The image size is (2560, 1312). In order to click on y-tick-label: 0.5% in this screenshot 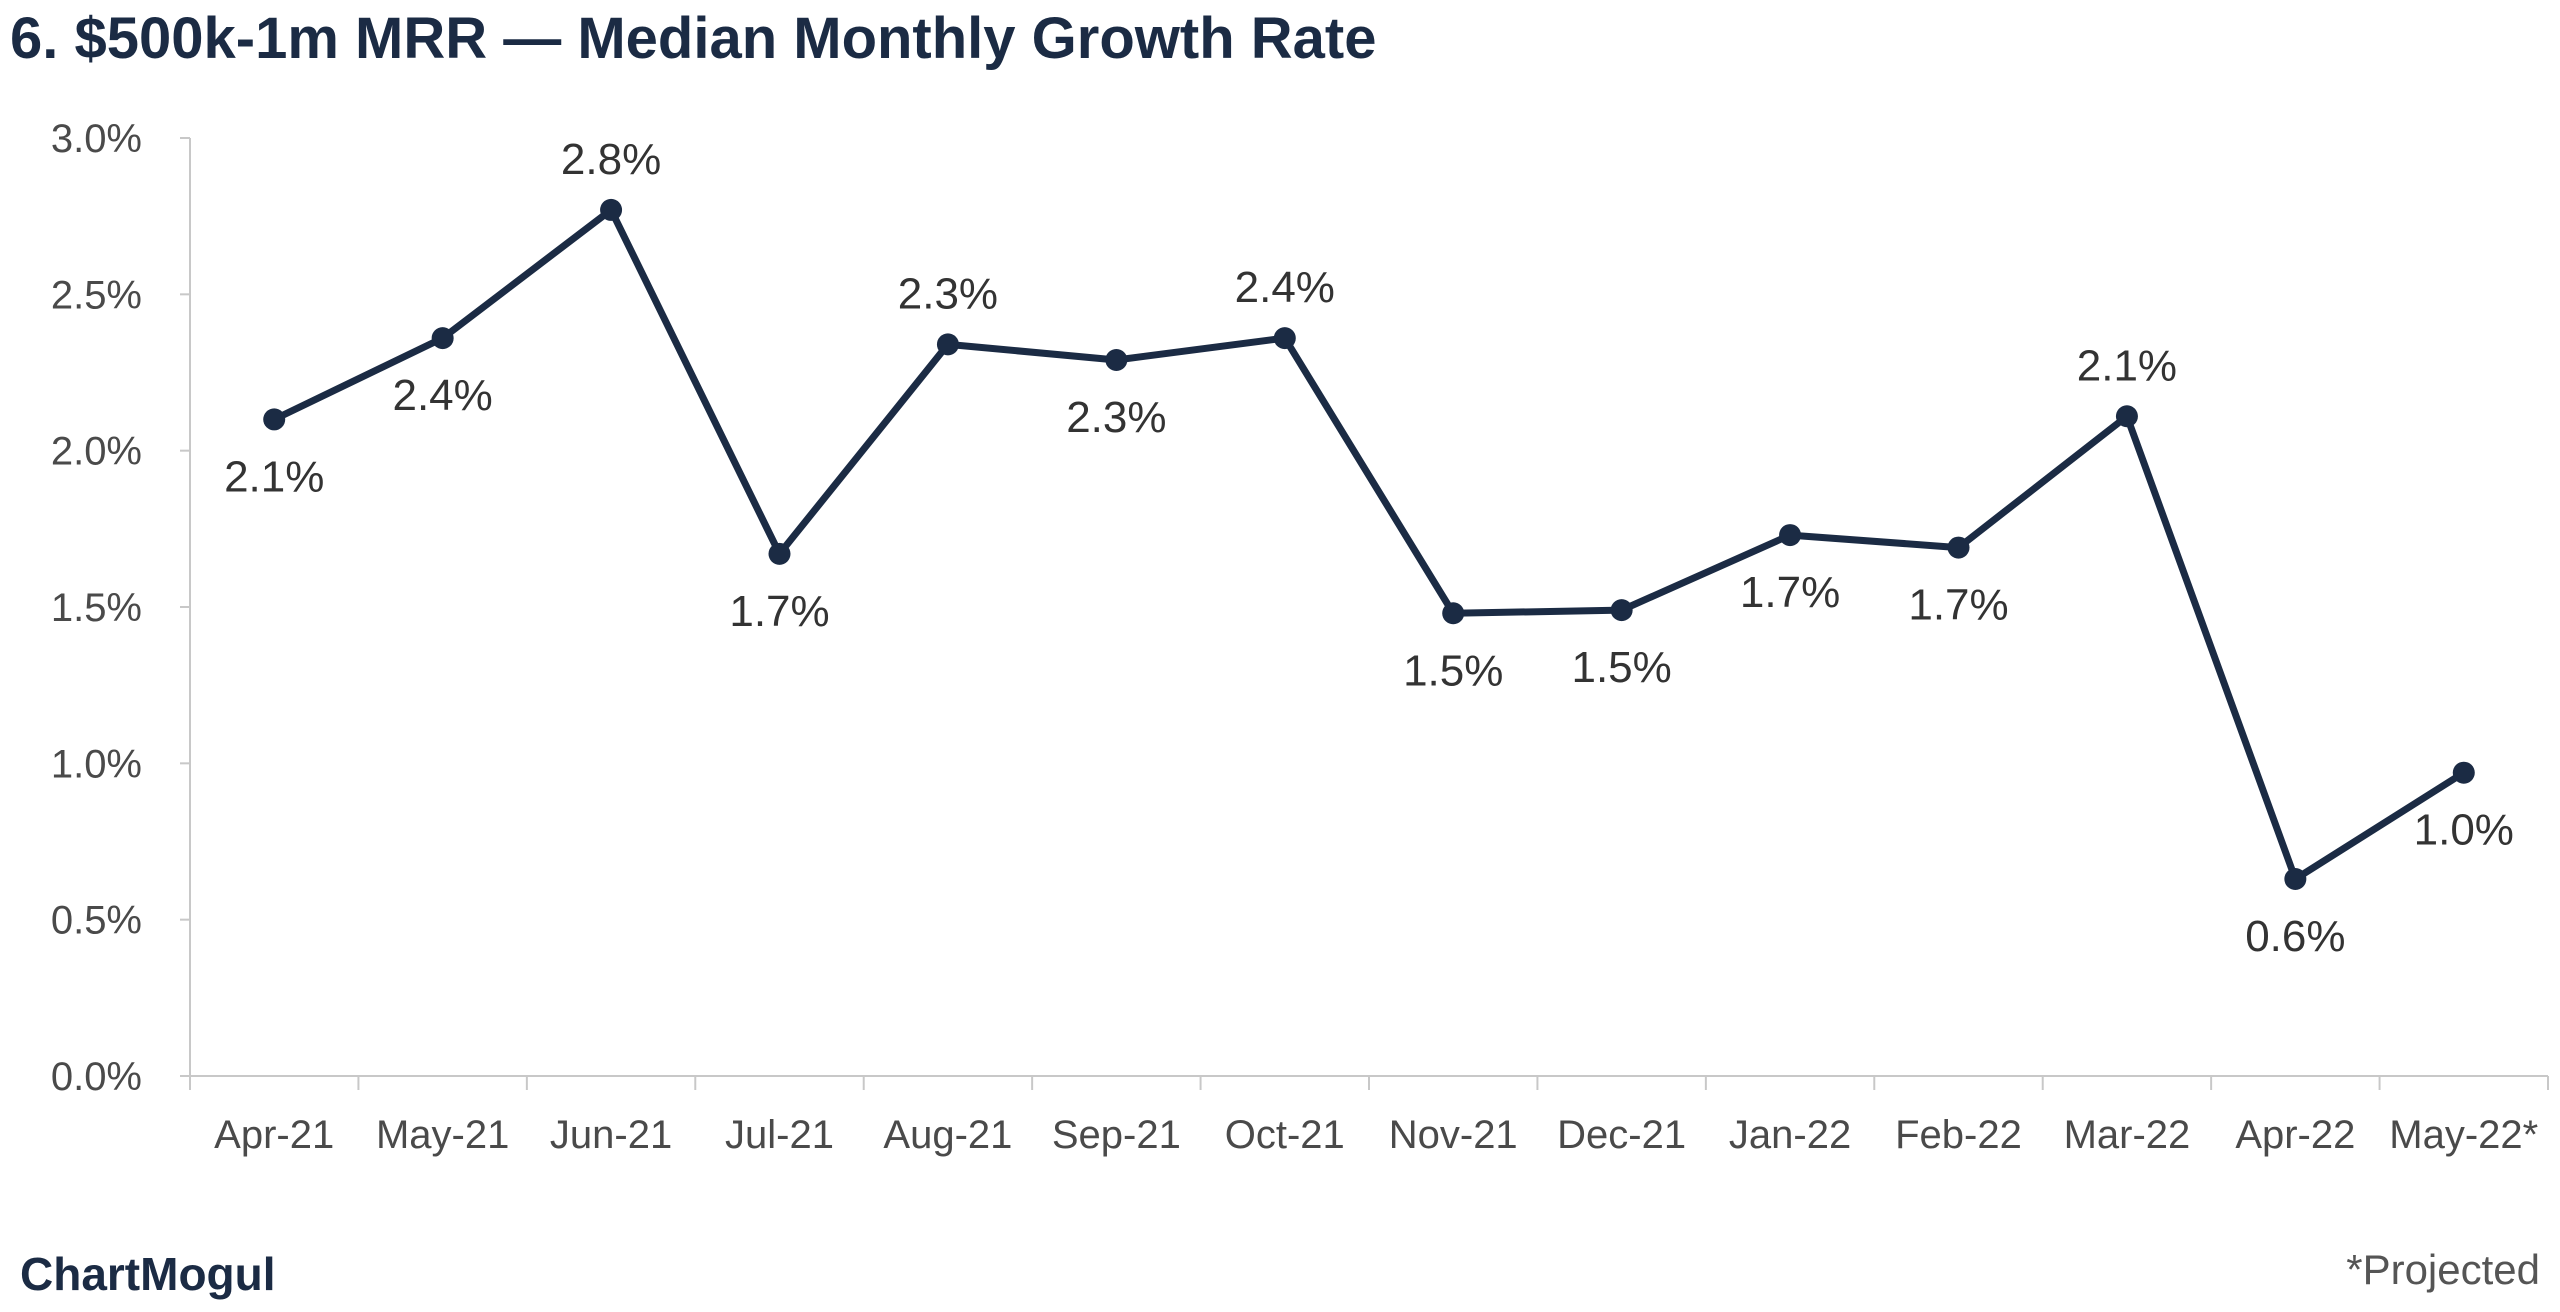, I will do `click(96, 921)`.